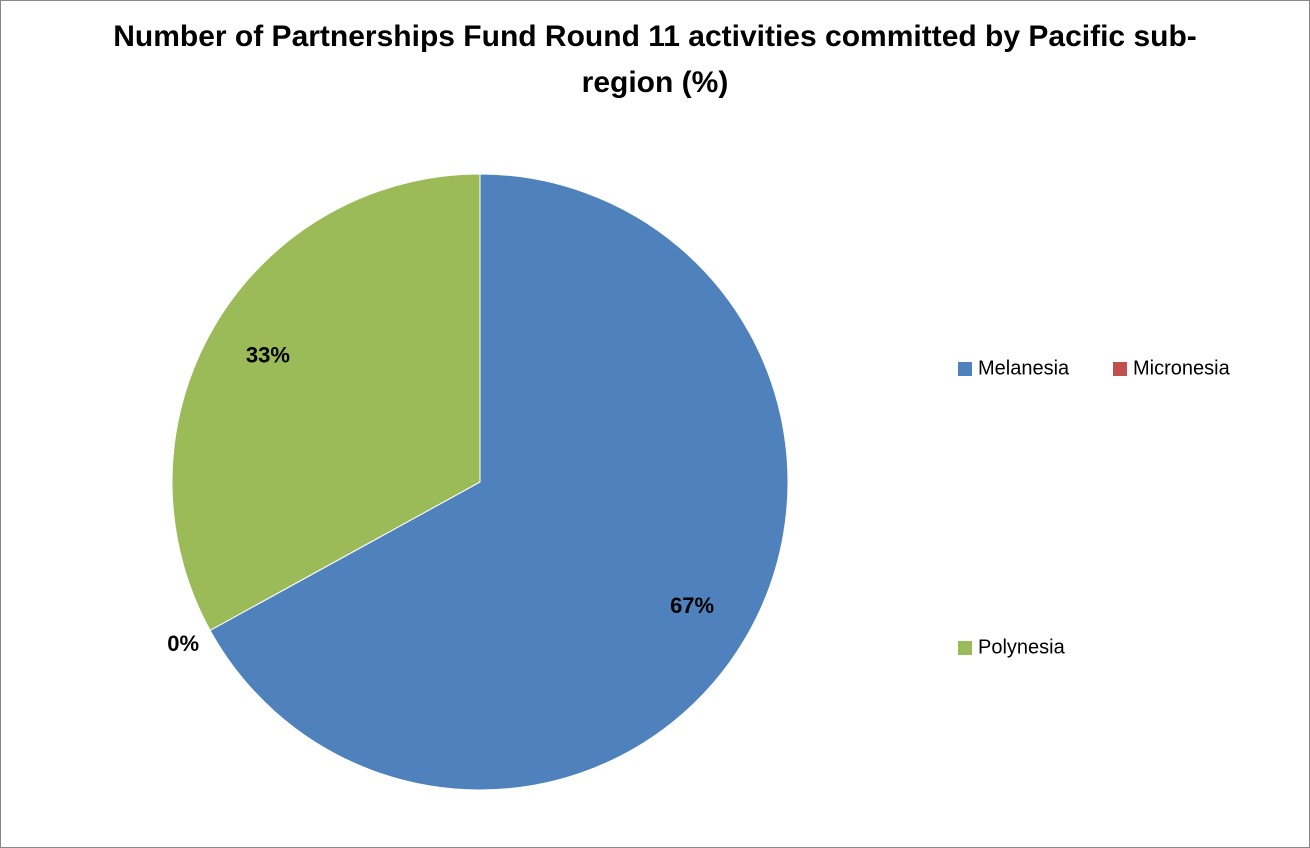 The image size is (1310, 848). What do you see at coordinates (1182, 368) in the screenshot?
I see `legend-label: Micronesia` at bounding box center [1182, 368].